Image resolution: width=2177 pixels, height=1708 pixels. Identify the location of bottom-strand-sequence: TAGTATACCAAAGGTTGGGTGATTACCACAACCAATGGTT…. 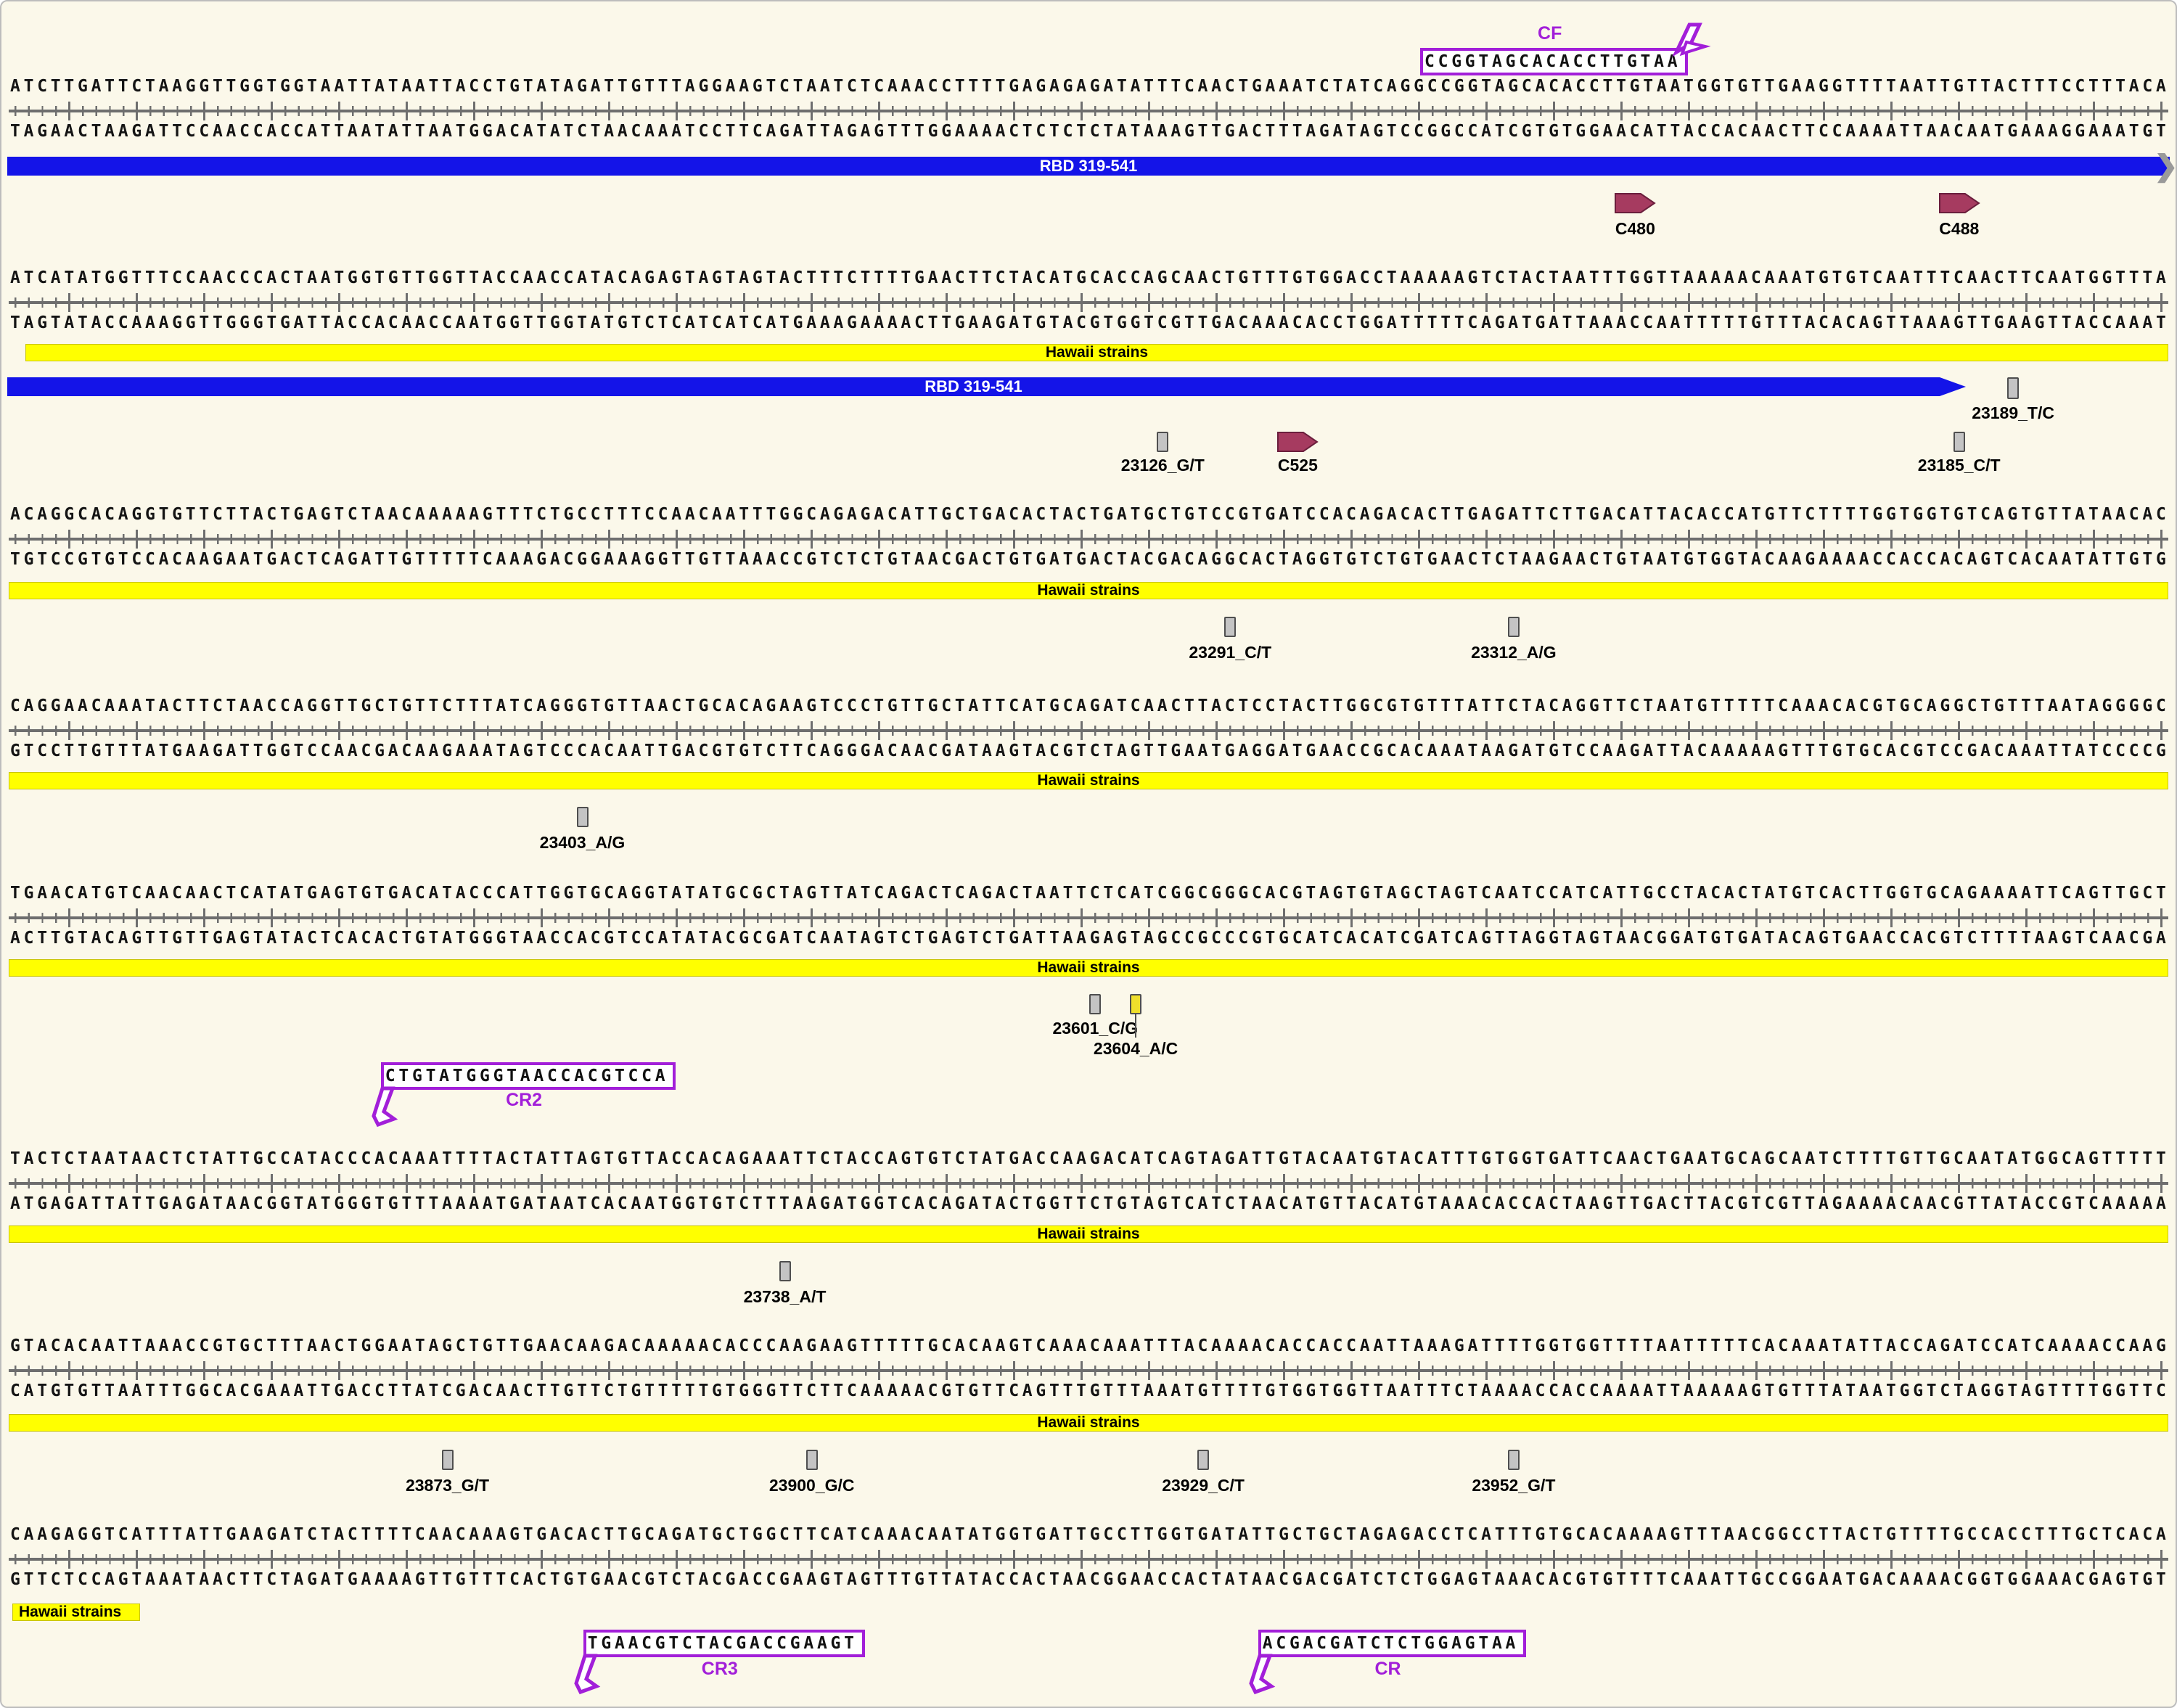
(1090, 322).